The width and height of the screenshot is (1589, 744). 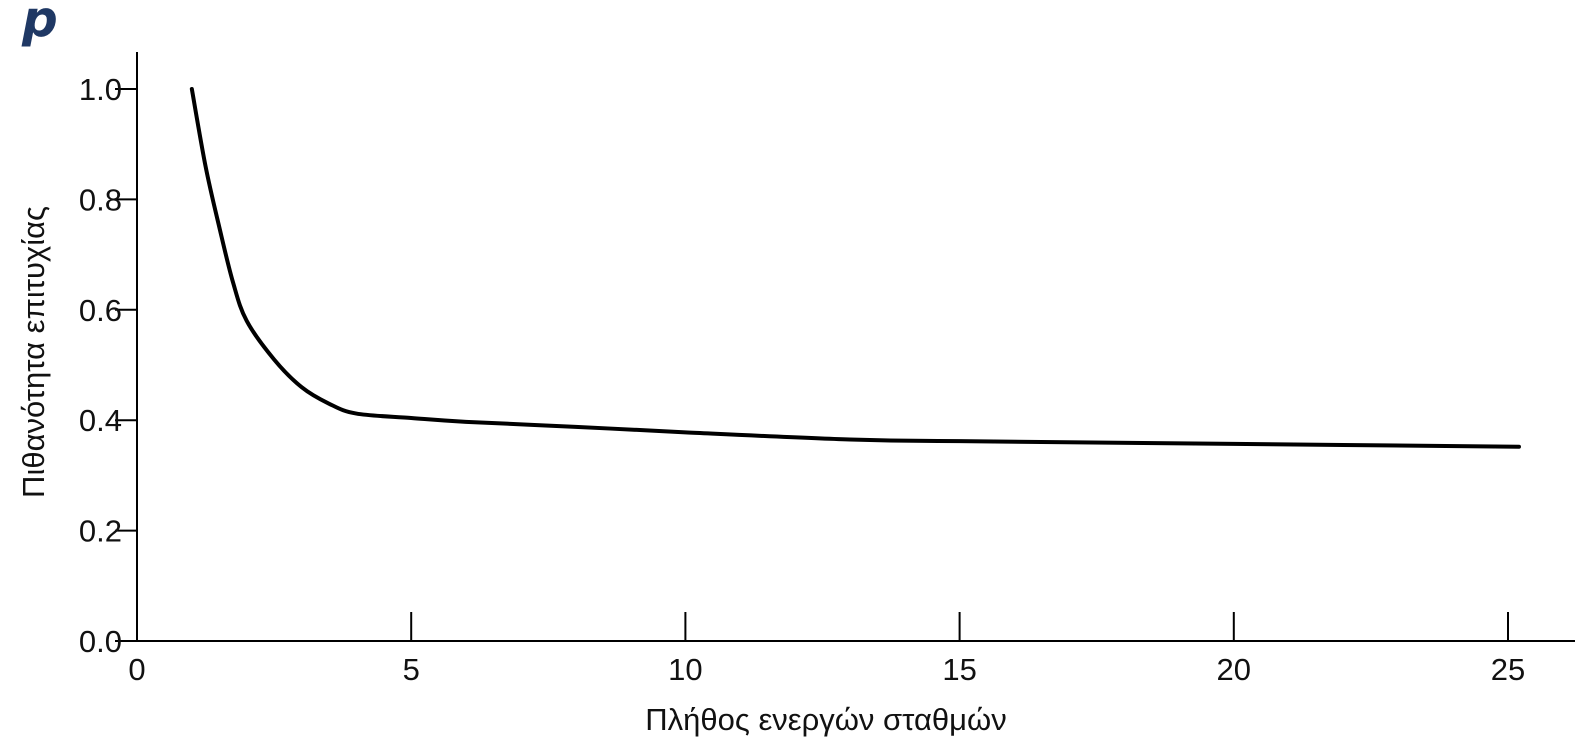 What do you see at coordinates (100, 199) in the screenshot?
I see `y-tick-label: 0.8` at bounding box center [100, 199].